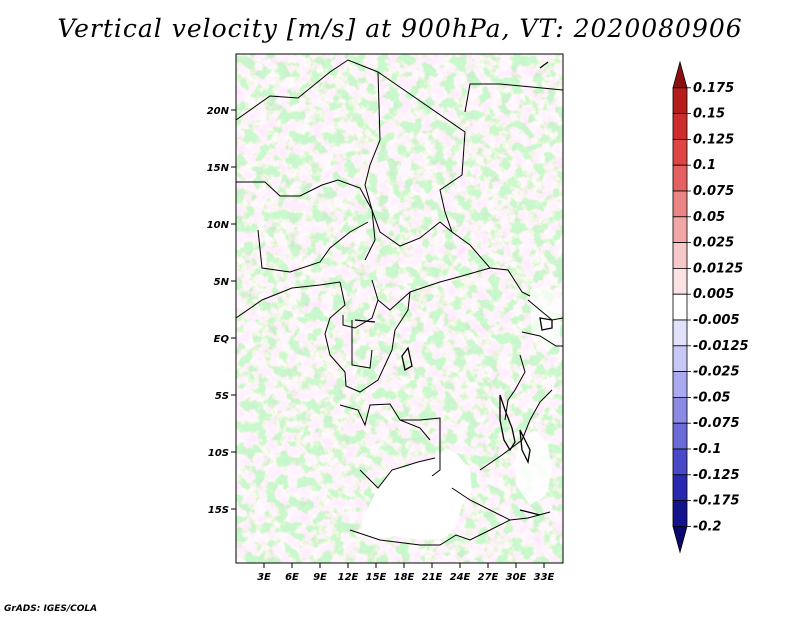  Describe the element at coordinates (222, 396) in the screenshot. I see `lat-label: 5S` at that location.